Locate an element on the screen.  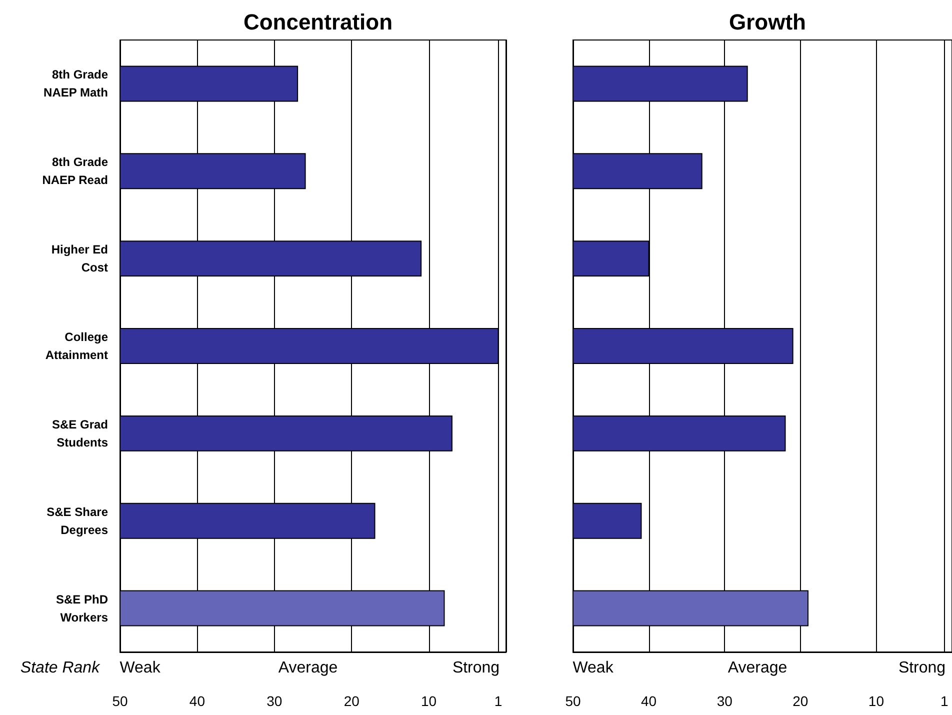
y-tick-label: 8th Grade NAEP Math is located at coordinates (76, 84).